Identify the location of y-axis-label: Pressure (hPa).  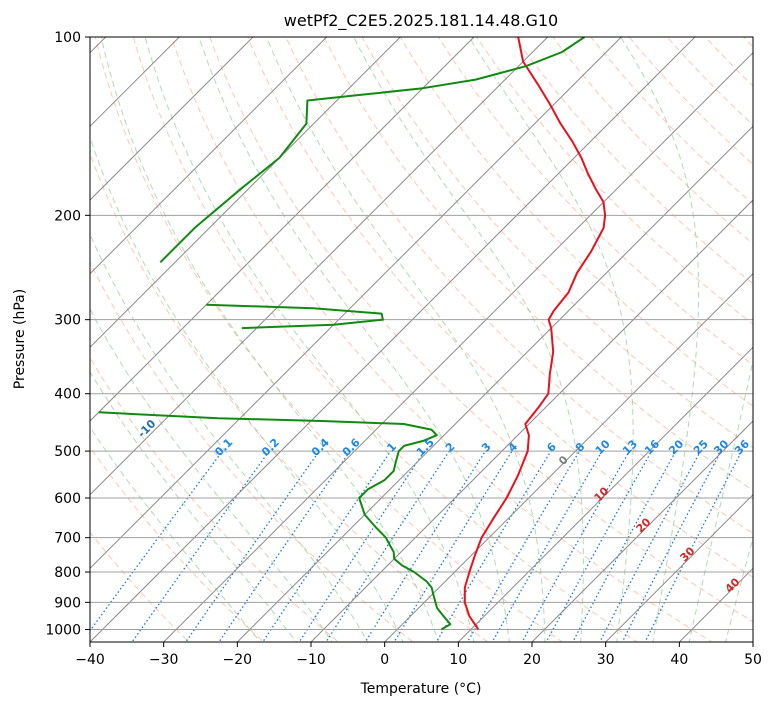
(20, 339).